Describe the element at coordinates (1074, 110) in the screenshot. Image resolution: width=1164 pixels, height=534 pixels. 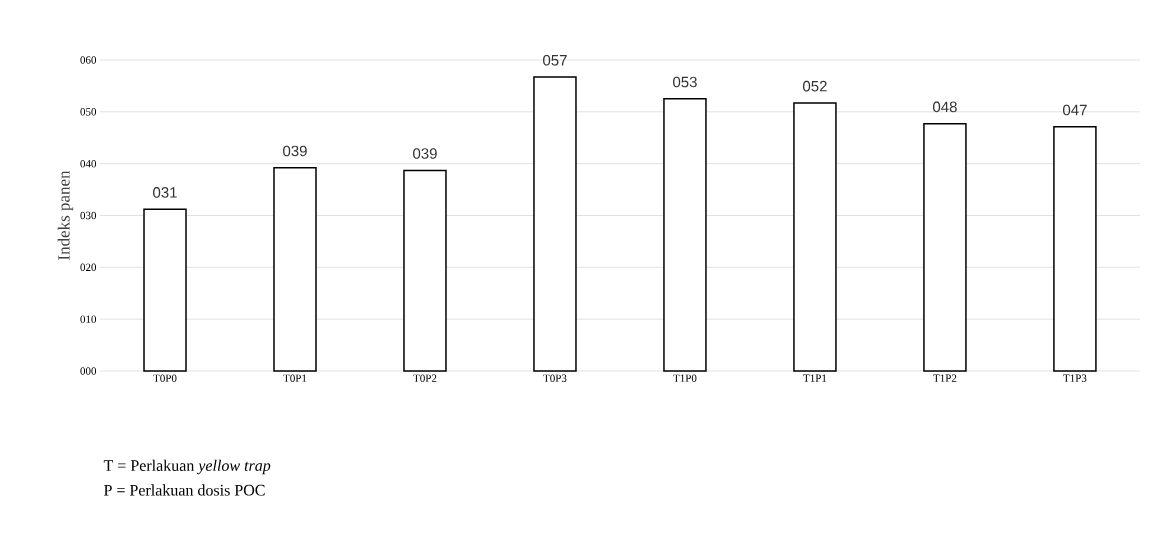
I see `data-label: 047` at that location.